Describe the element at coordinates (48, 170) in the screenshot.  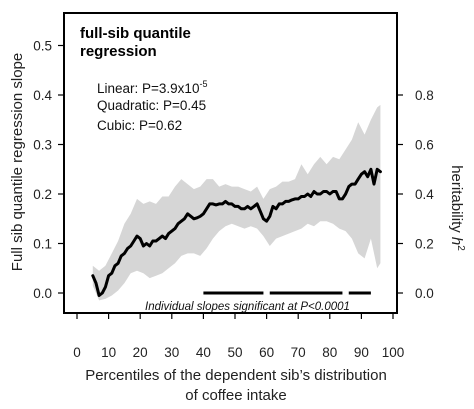
I see `y-axis-ticks: 0.0 0.1 0.2 0.3 0.4 0.5` at that location.